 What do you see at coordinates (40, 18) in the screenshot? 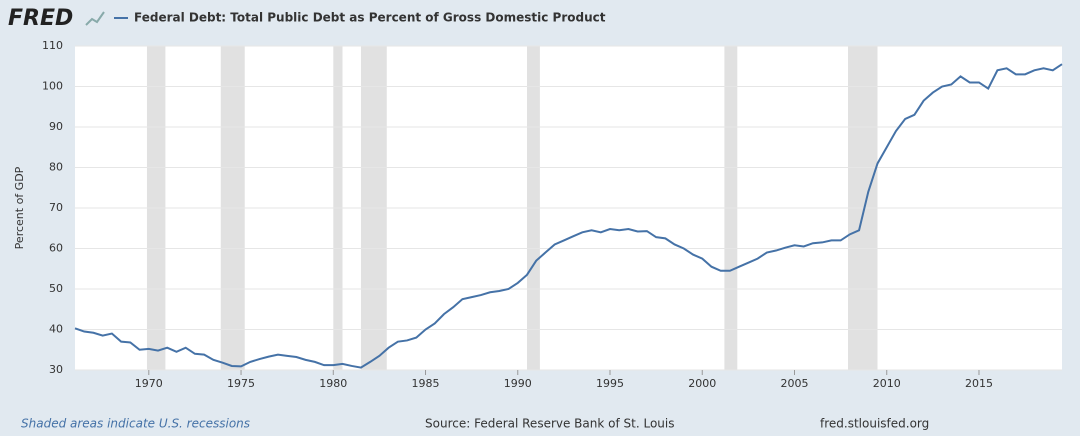
I see `logo: FRED` at bounding box center [40, 18].